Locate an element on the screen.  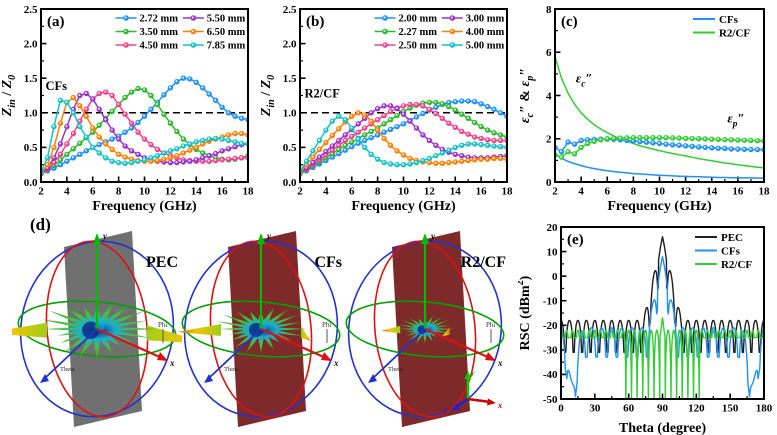
y-axis-label: εc″ & εp″ is located at coordinates (527, 95).